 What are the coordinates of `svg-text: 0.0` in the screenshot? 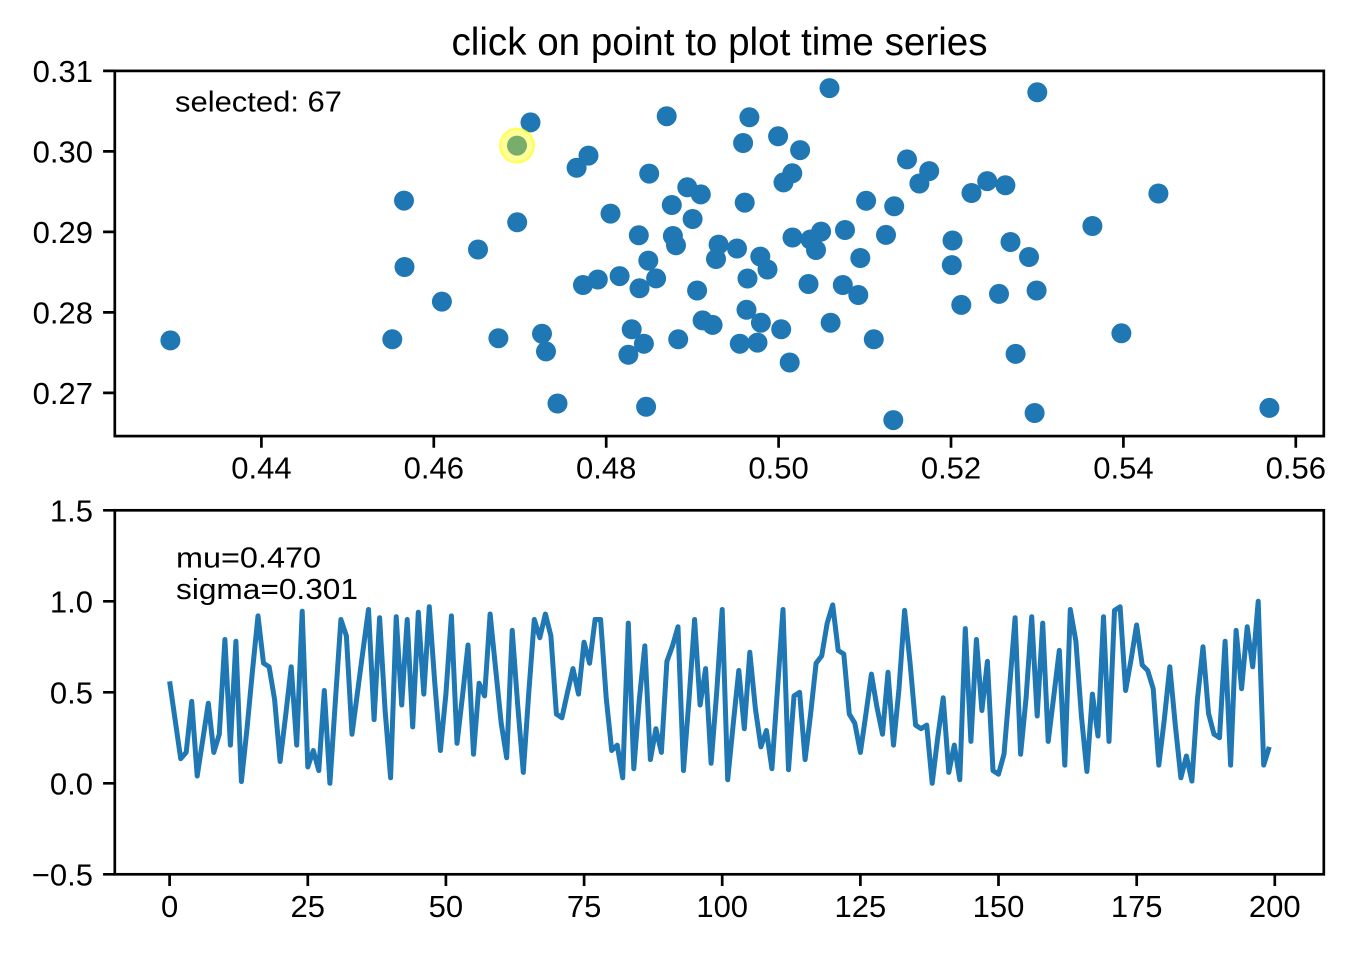 It's located at (71, 783).